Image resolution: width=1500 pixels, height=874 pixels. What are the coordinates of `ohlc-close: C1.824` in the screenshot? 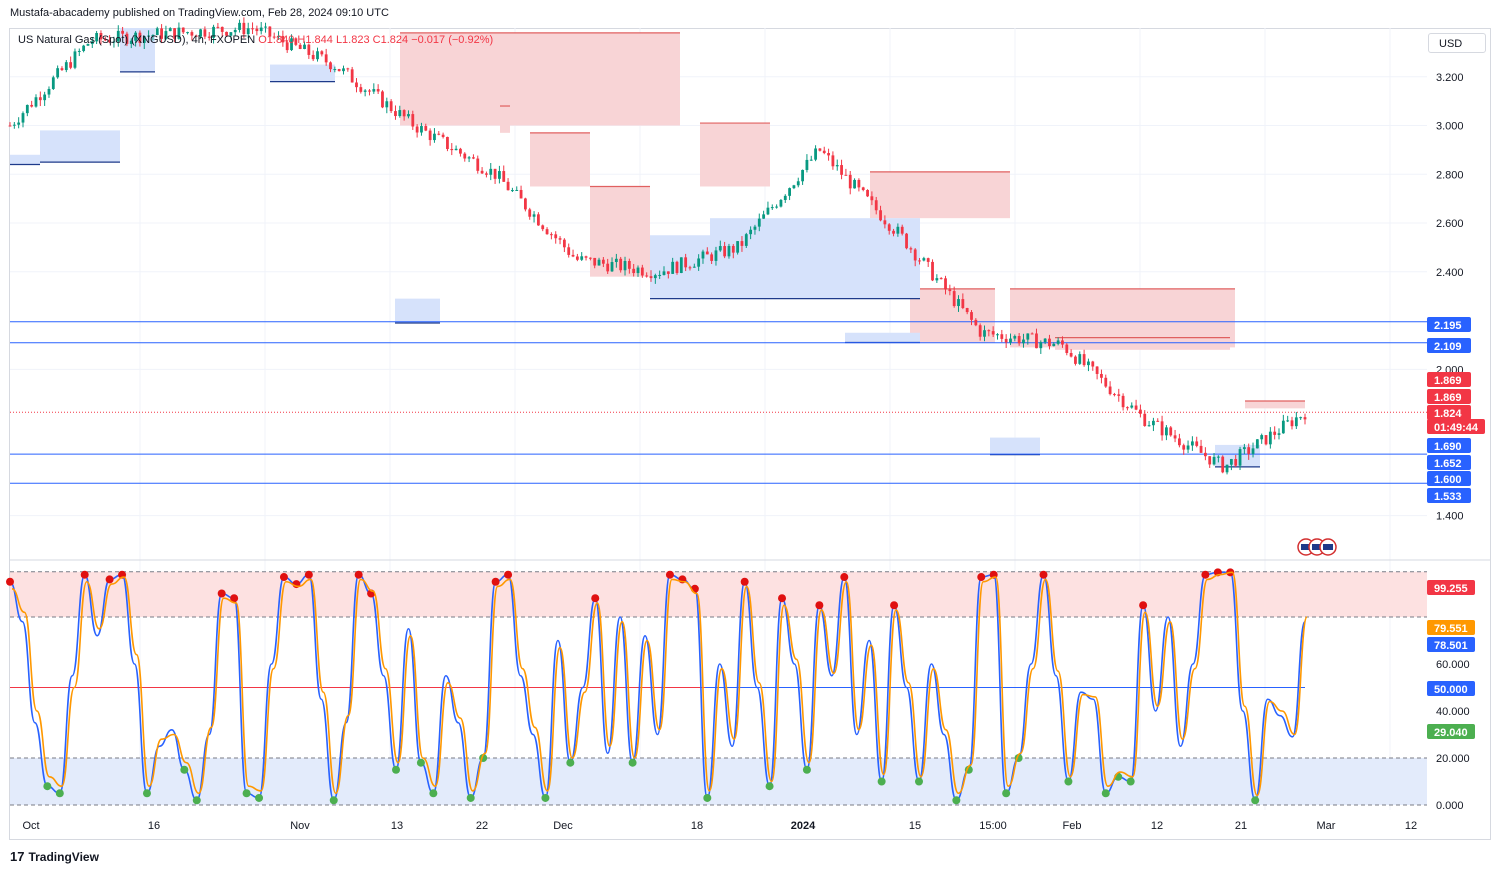 It's located at (390, 40).